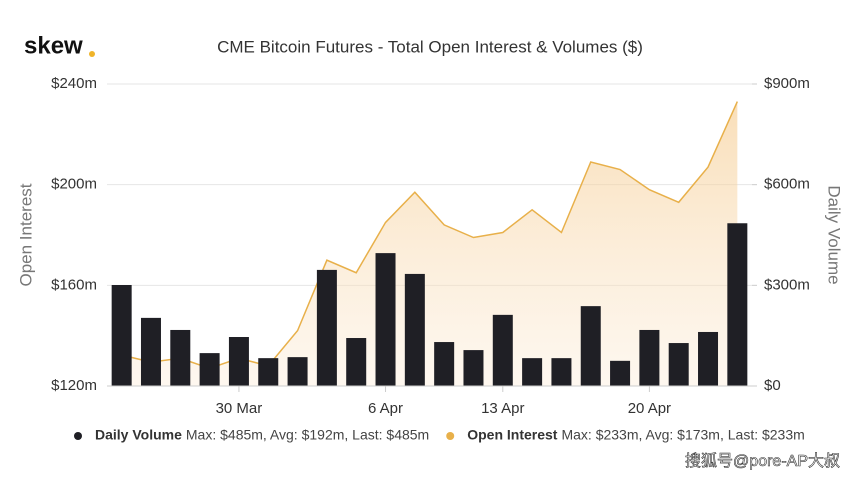  What do you see at coordinates (307, 435) in the screenshot?
I see `legend-stats: Max: $485m, Avg: $192m, Last: $485m` at bounding box center [307, 435].